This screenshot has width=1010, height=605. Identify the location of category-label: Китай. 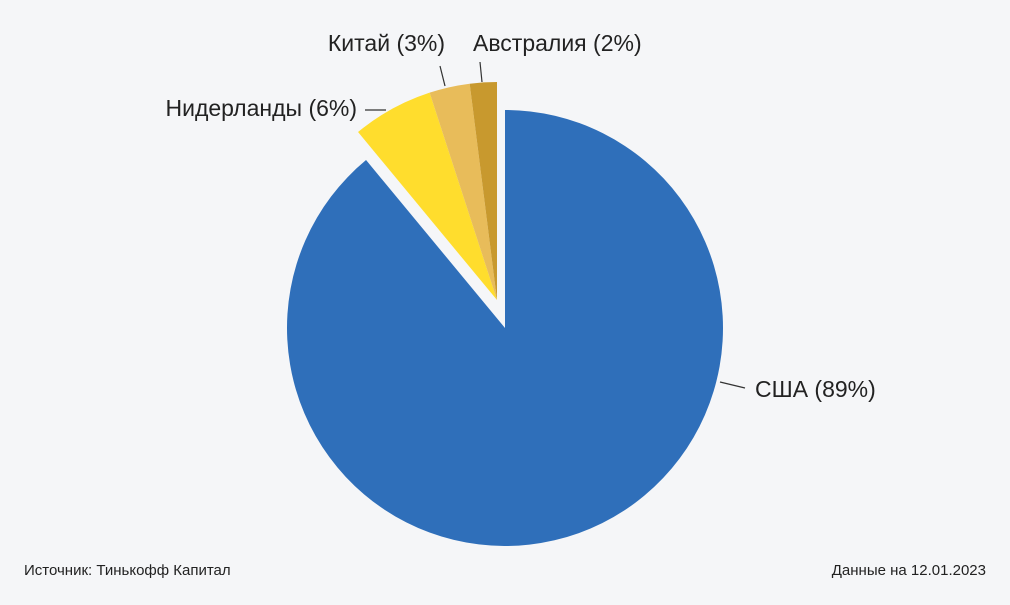
(359, 43).